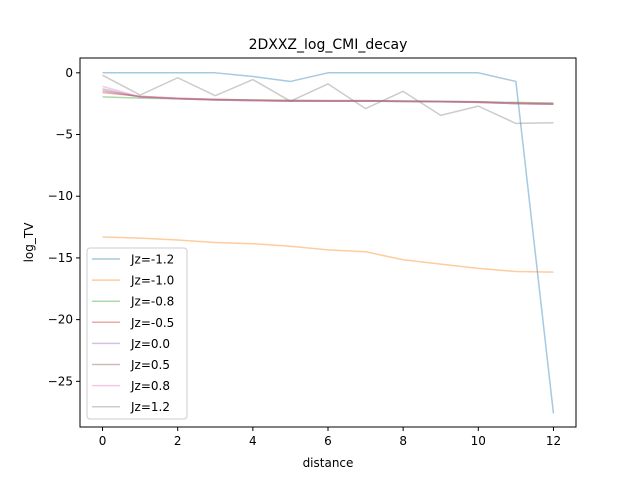  What do you see at coordinates (150, 386) in the screenshot?
I see `legend-label-6: Jz=0.8` at bounding box center [150, 386].